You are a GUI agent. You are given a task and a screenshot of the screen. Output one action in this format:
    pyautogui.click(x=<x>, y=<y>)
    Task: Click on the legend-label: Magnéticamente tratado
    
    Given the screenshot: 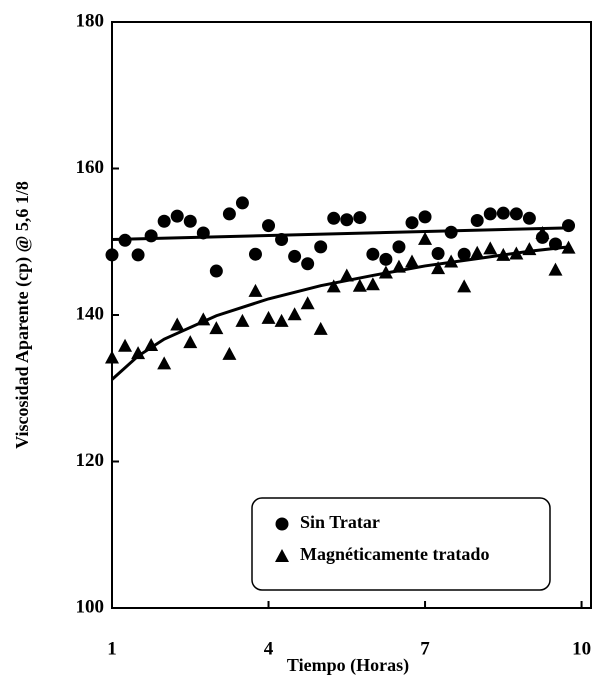 What is the action you would take?
    pyautogui.click(x=394, y=554)
    